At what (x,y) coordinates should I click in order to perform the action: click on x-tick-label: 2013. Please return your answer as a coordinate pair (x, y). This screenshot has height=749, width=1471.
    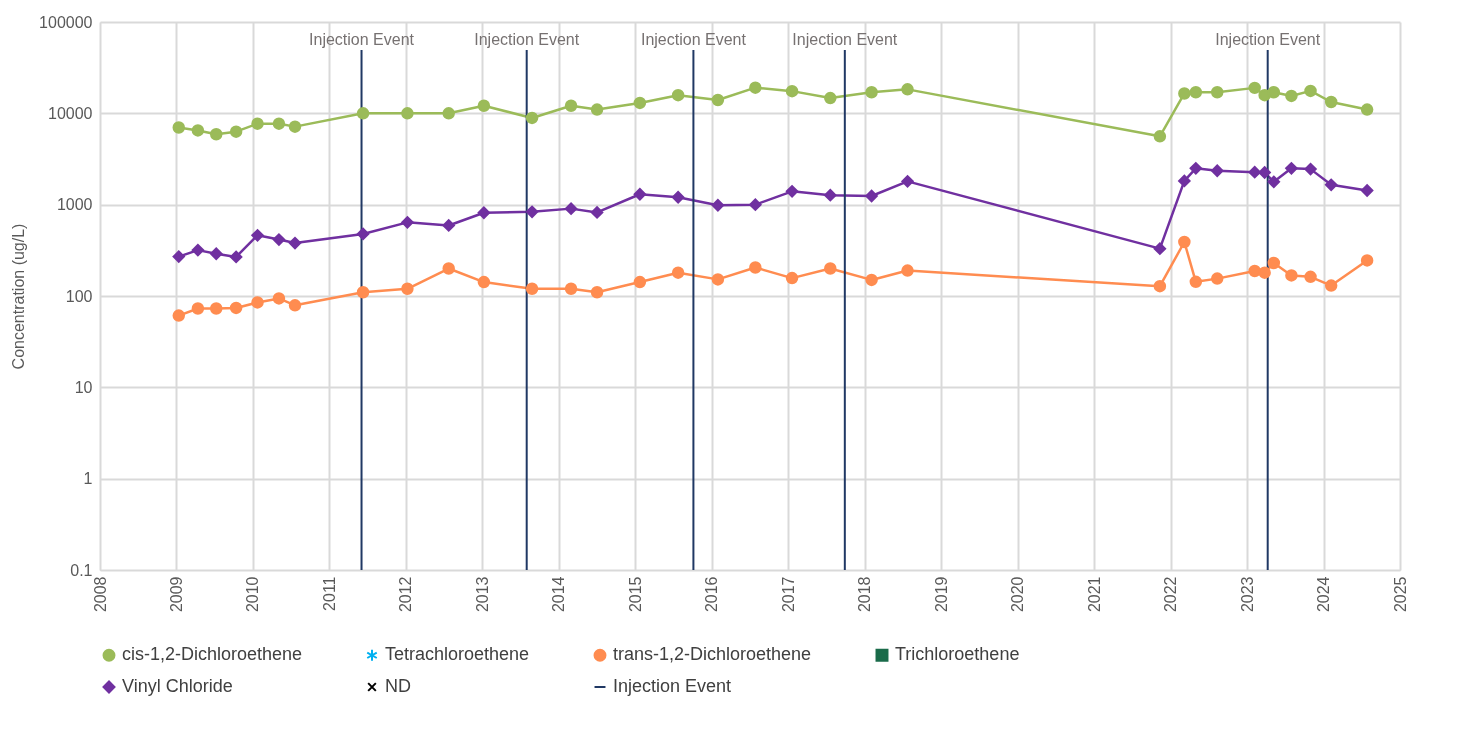
    Looking at the image, I should click on (482, 594).